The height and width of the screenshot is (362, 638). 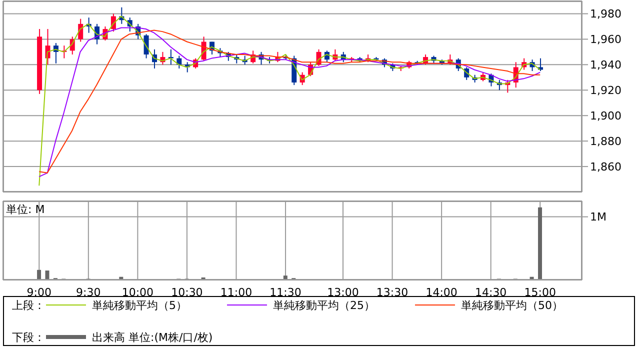 What do you see at coordinates (187, 292) in the screenshot?
I see `x-tick-label: 10:30` at bounding box center [187, 292].